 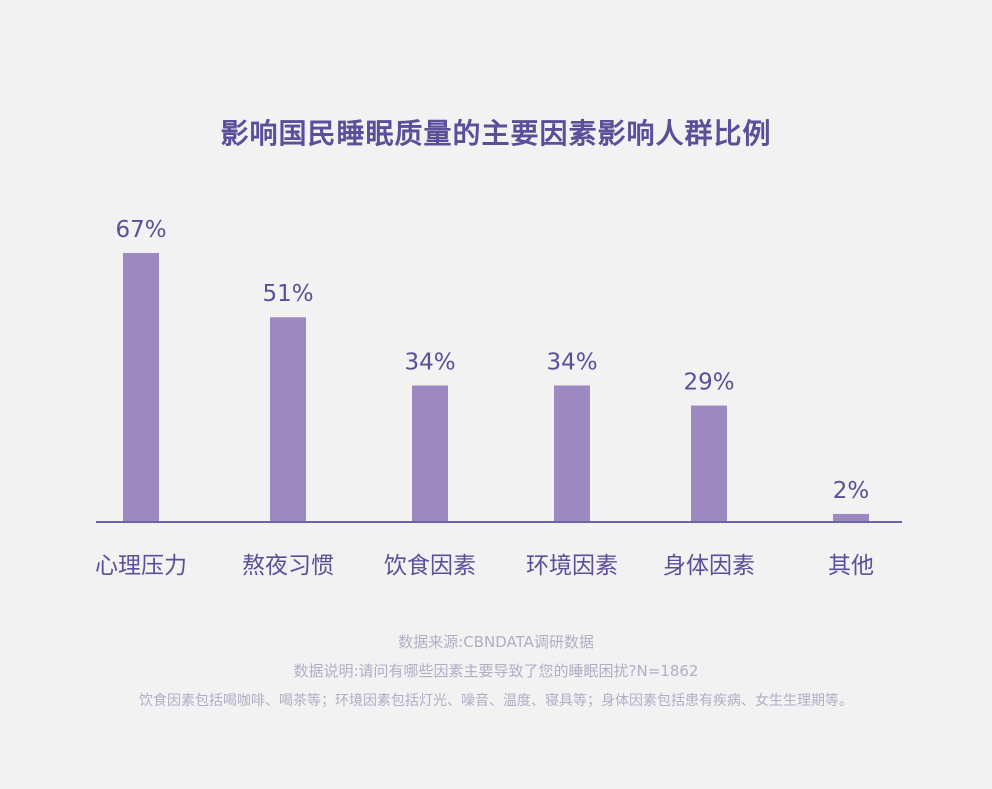 What do you see at coordinates (141, 566) in the screenshot?
I see `category-label-1: 心理压力` at bounding box center [141, 566].